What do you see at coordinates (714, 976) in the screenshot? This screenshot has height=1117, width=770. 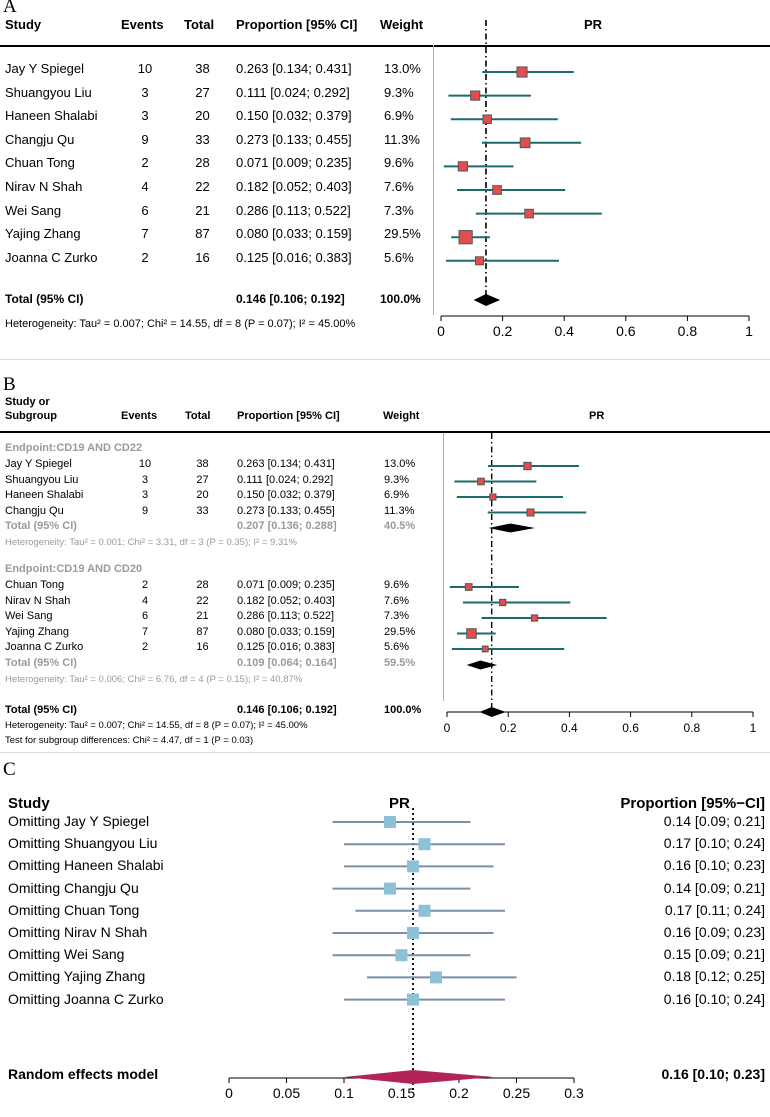 I see `ci-text: 0.18 [0.12; 0.25]` at bounding box center [714, 976].